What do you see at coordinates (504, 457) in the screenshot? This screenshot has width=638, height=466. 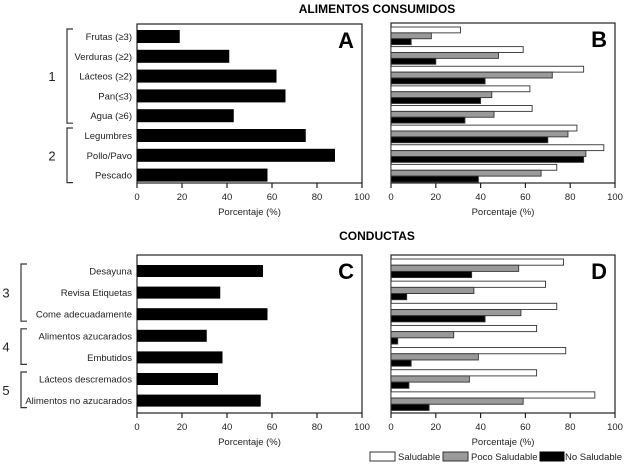 I see `legend-label-poco-saludable: Poco Saludable` at bounding box center [504, 457].